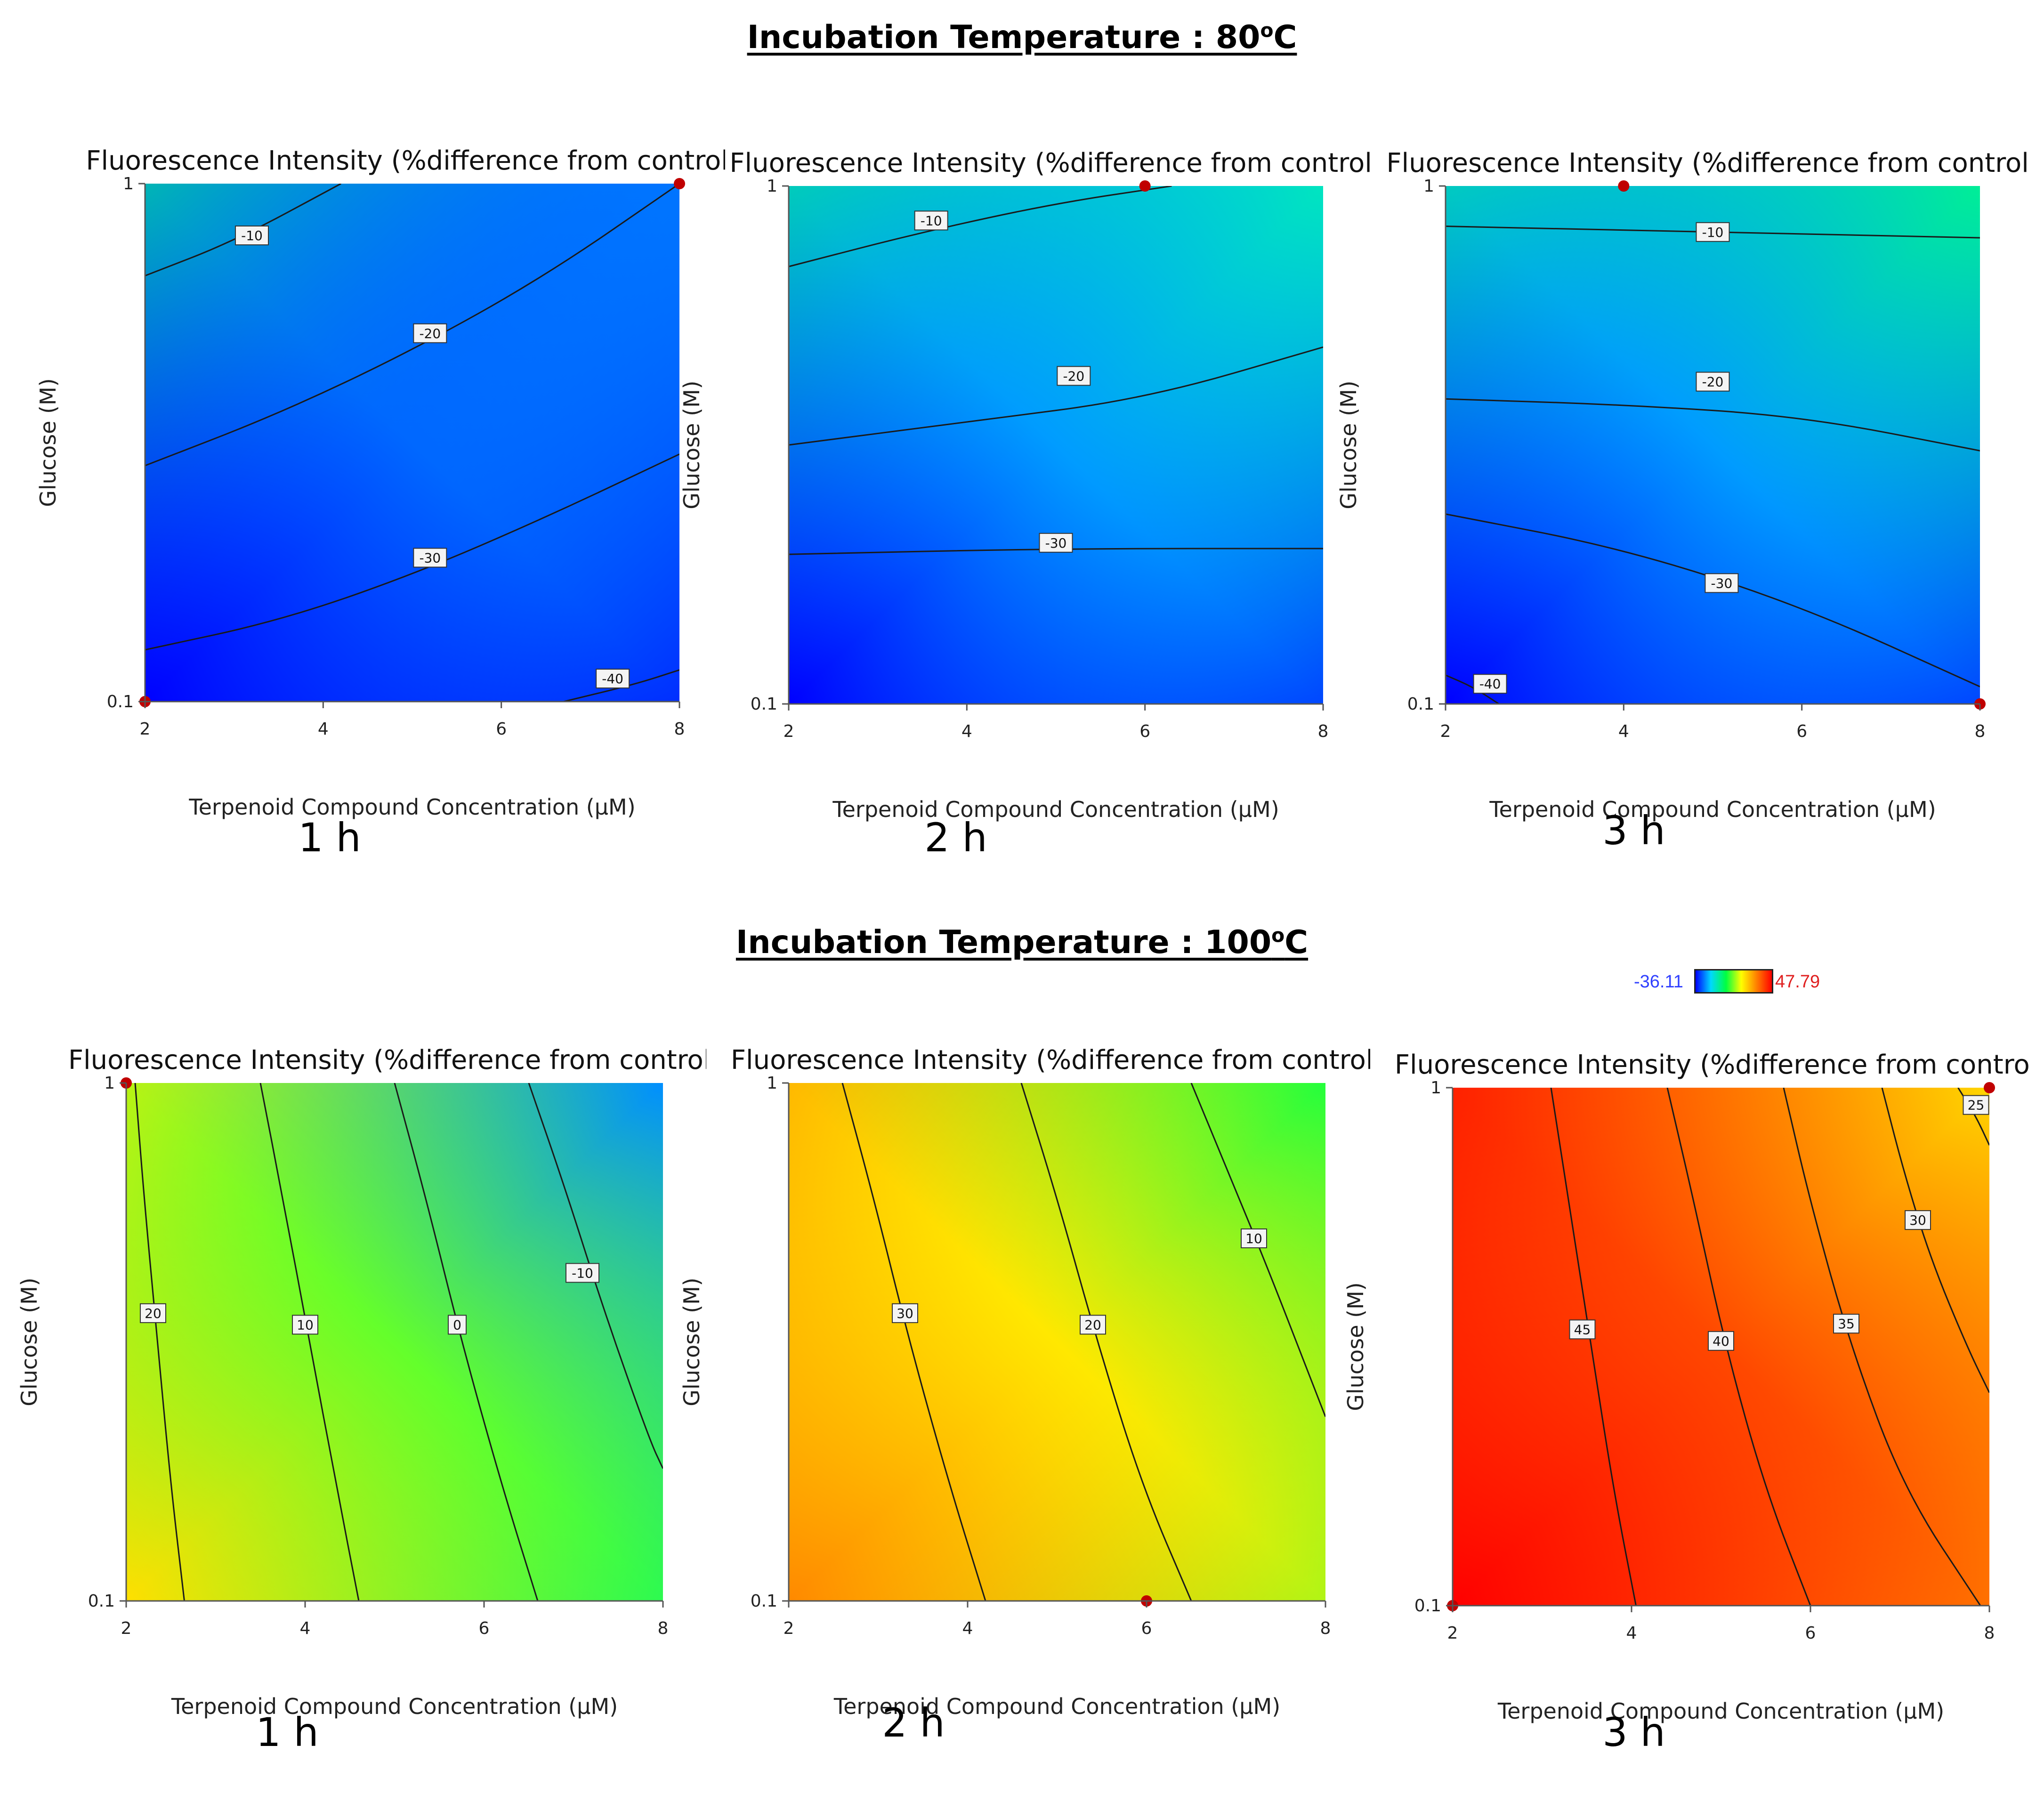  Describe the element at coordinates (1022, 942) in the screenshot. I see `section-title-100c: Incubation Temperature : 100oC` at that location.